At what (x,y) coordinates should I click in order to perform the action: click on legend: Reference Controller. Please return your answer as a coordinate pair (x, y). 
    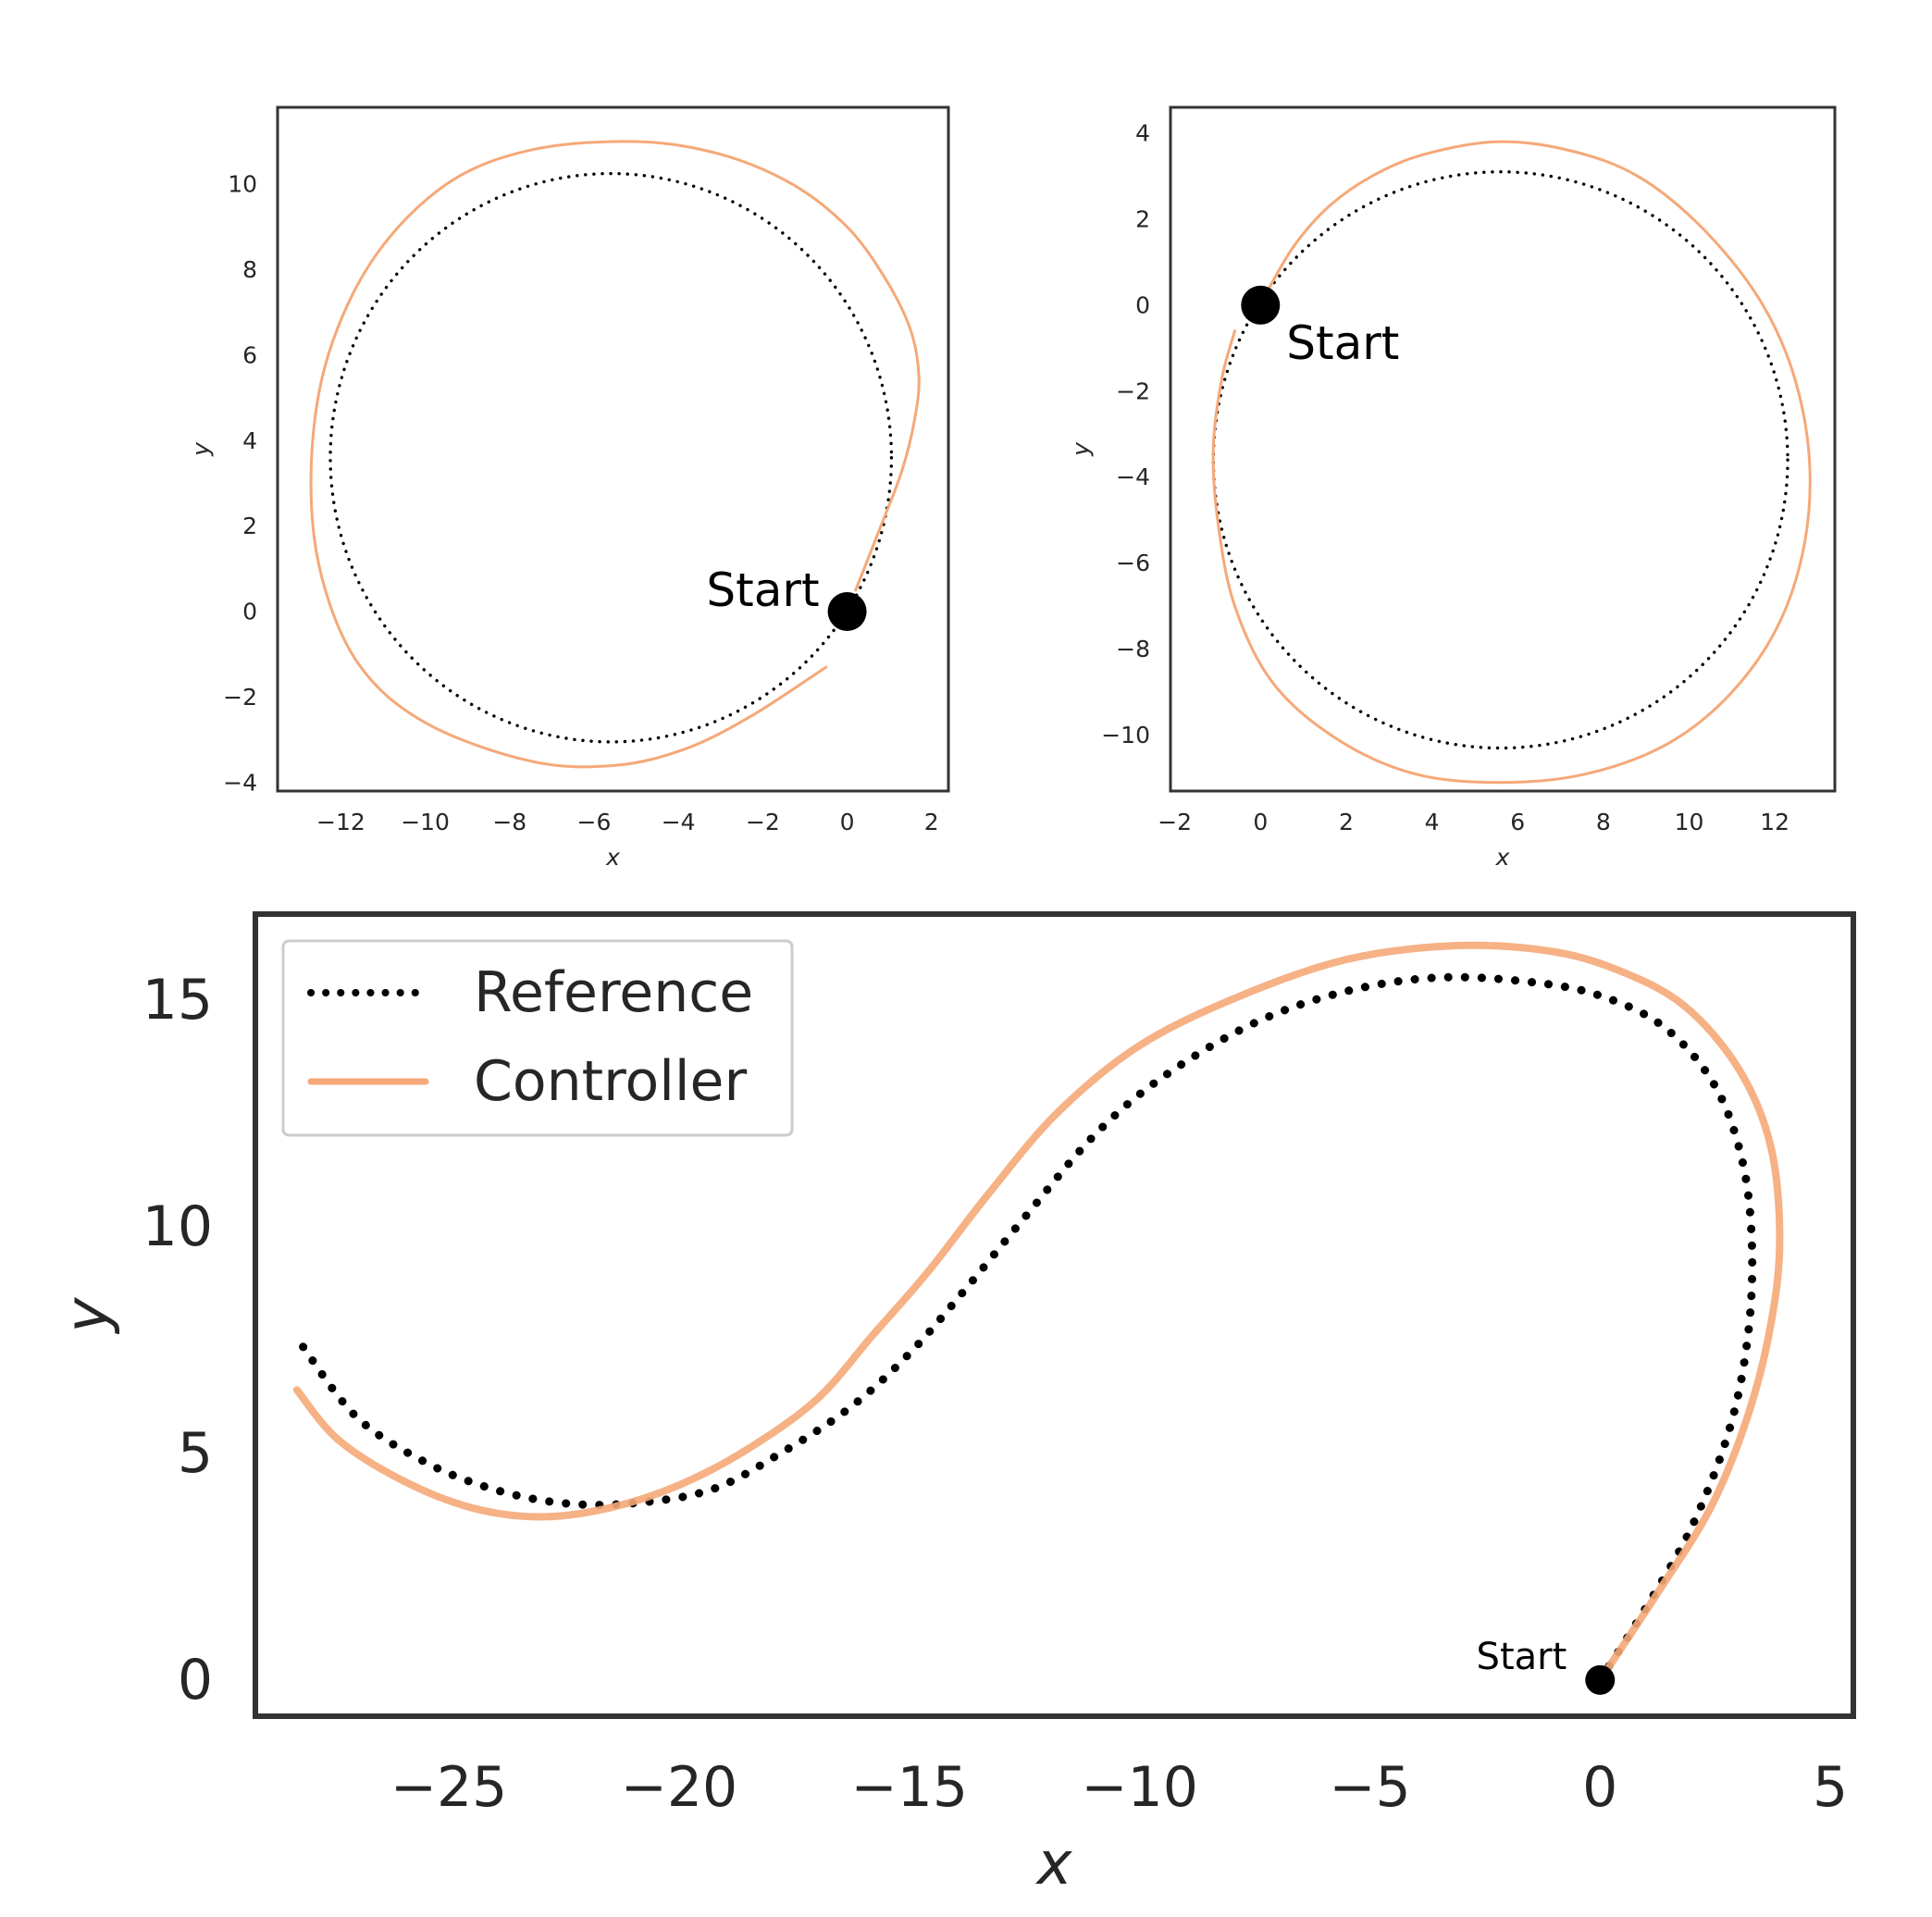
    Looking at the image, I should click on (537, 1038).